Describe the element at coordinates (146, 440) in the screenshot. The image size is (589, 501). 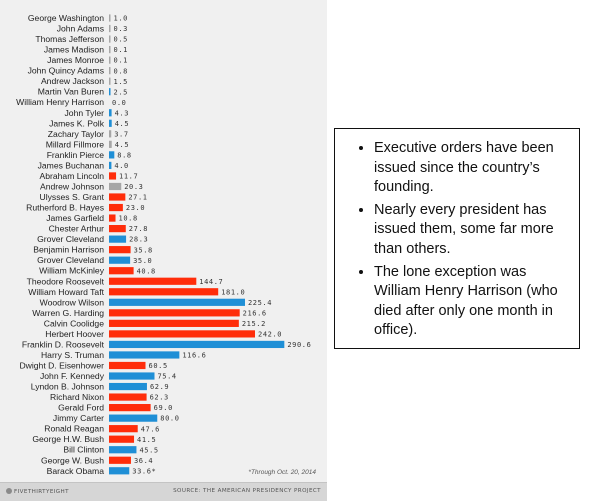
I see `value-label: 41.5` at that location.